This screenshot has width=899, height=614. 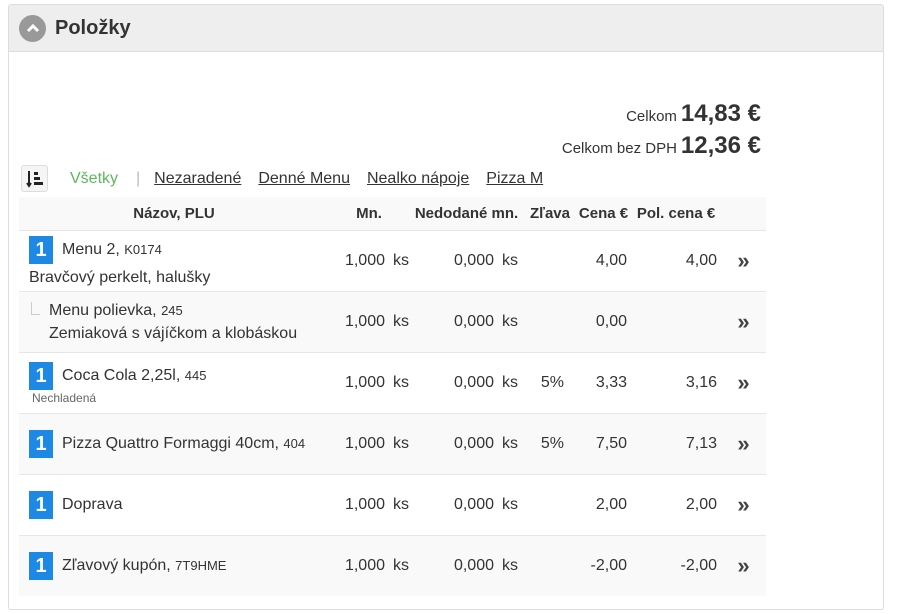 I want to click on col-discount: Zľava, so click(x=550, y=214).